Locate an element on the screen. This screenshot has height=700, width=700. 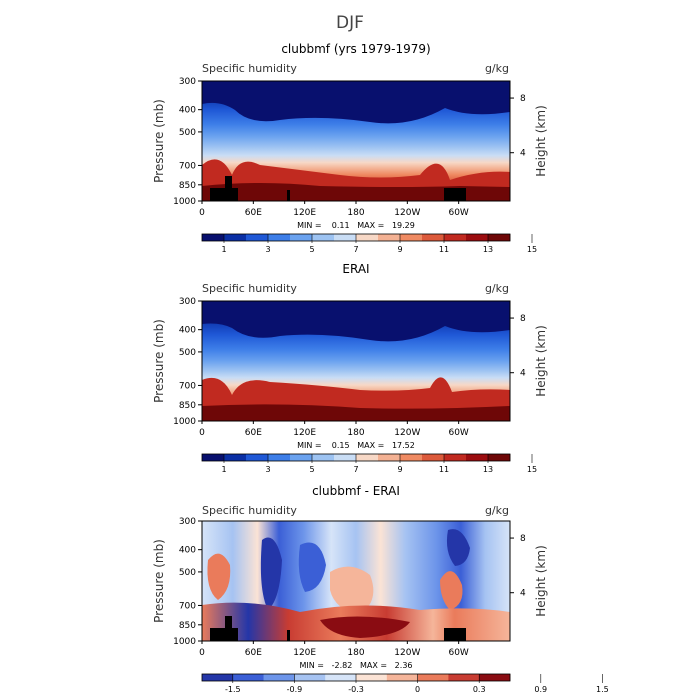
colorbar-tick-label: -0.9 is located at coordinates (295, 689).